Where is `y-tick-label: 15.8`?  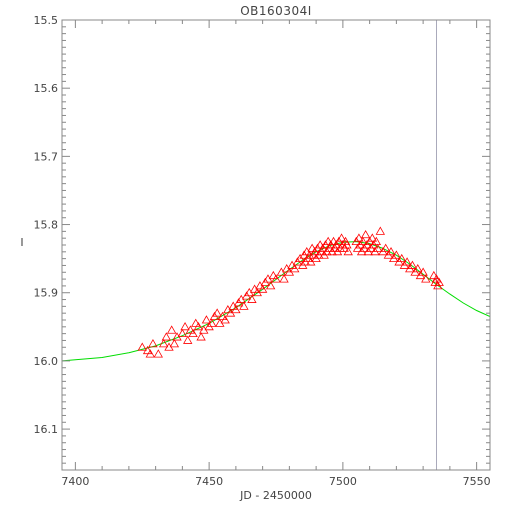
y-tick-label: 15.8 is located at coordinates (46, 225).